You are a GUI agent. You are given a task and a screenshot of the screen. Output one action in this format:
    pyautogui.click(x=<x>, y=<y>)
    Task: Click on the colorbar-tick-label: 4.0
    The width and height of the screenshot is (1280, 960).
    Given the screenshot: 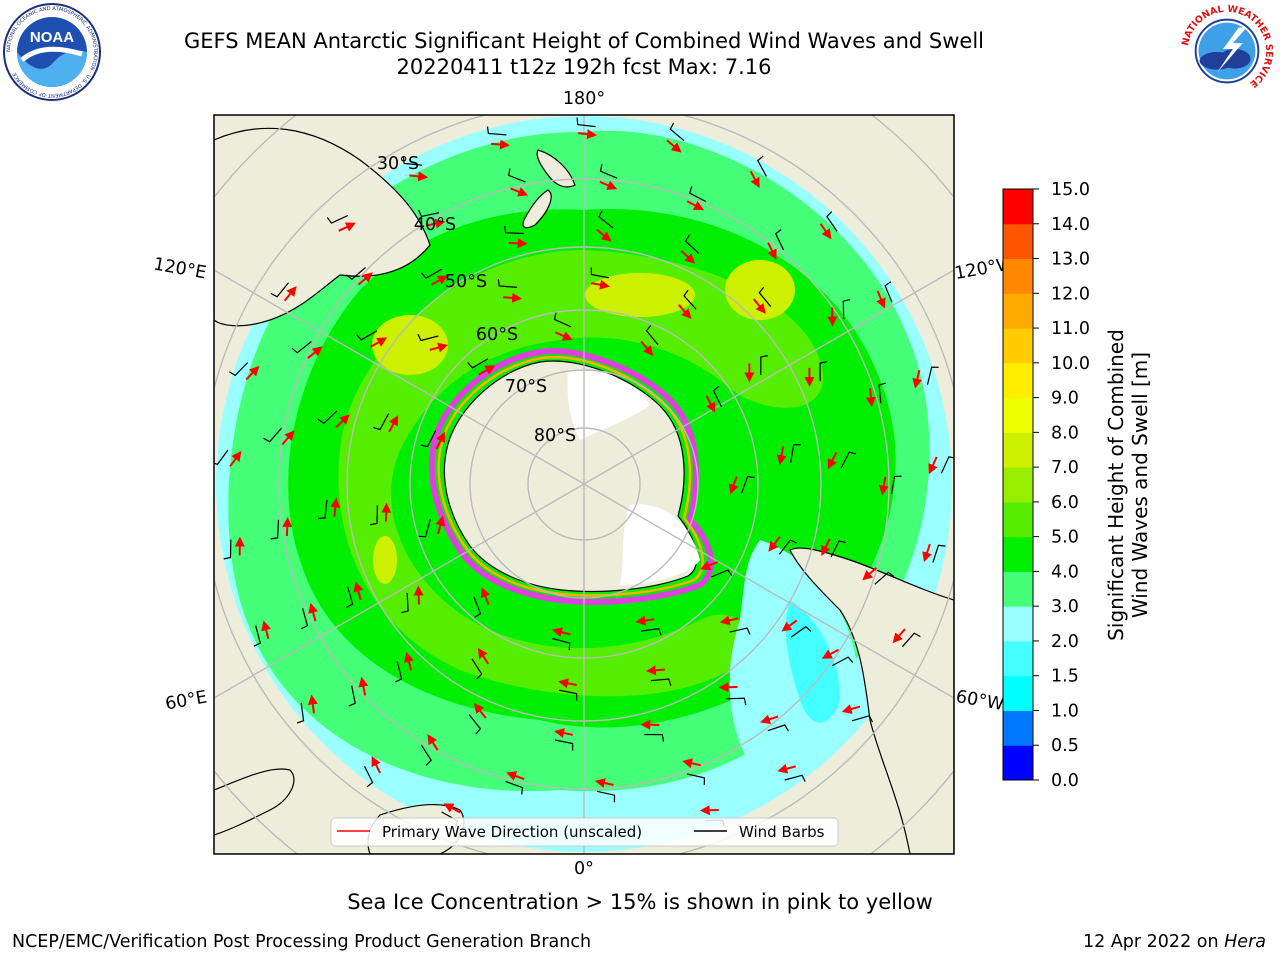 What is the action you would take?
    pyautogui.click(x=1065, y=572)
    